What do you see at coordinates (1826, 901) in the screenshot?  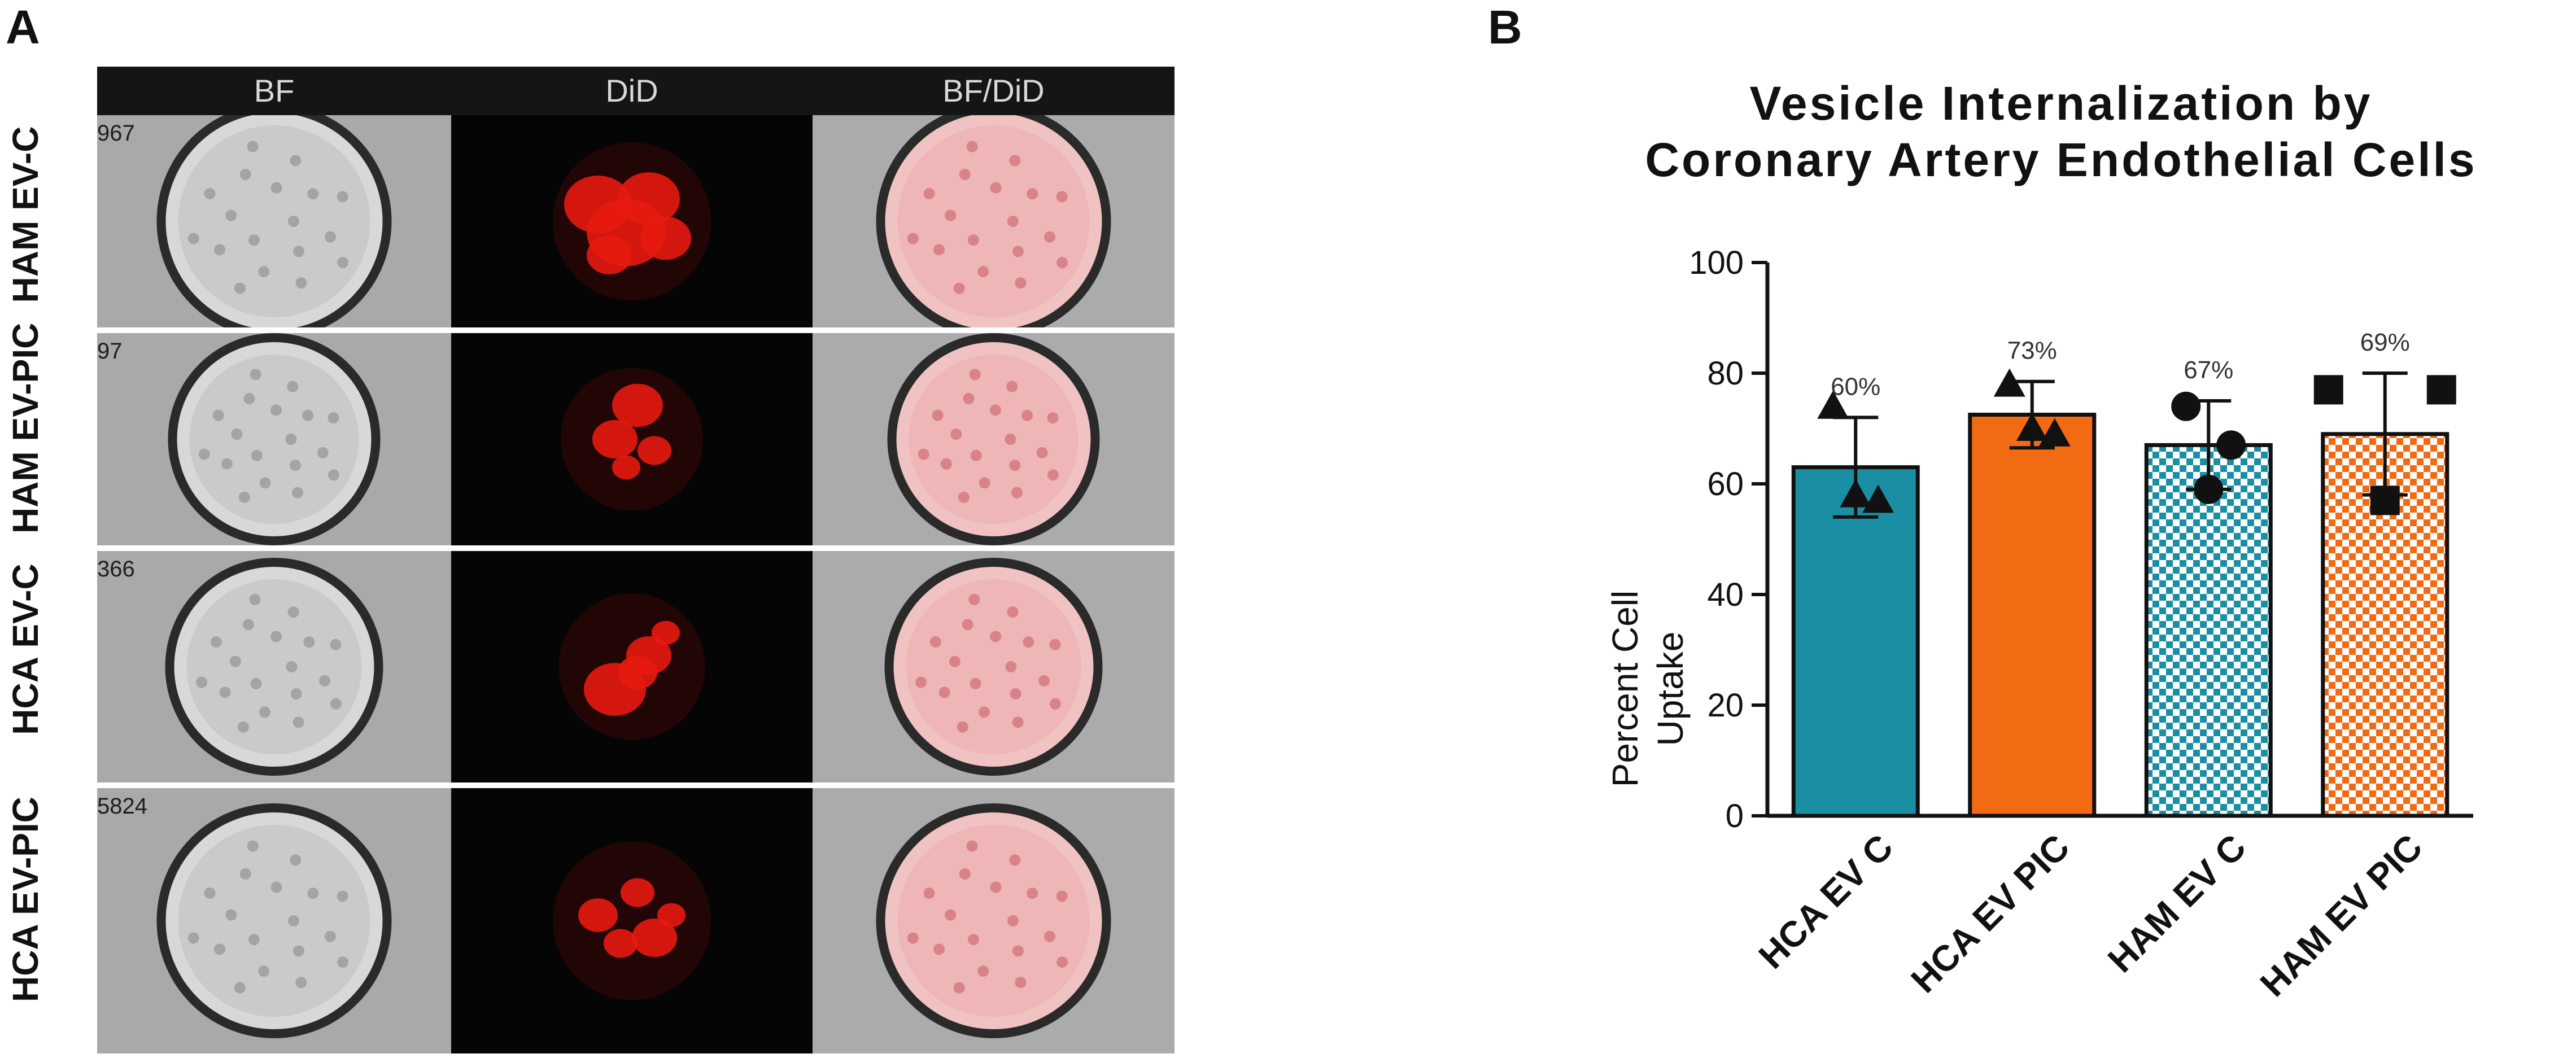 I see `x-tick-label-1: HCA EV C` at bounding box center [1826, 901].